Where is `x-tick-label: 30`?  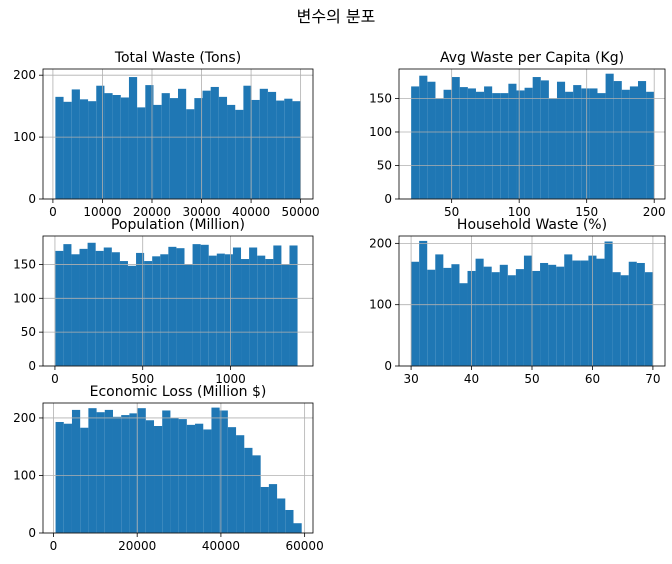 x-tick-label: 30 is located at coordinates (410, 379).